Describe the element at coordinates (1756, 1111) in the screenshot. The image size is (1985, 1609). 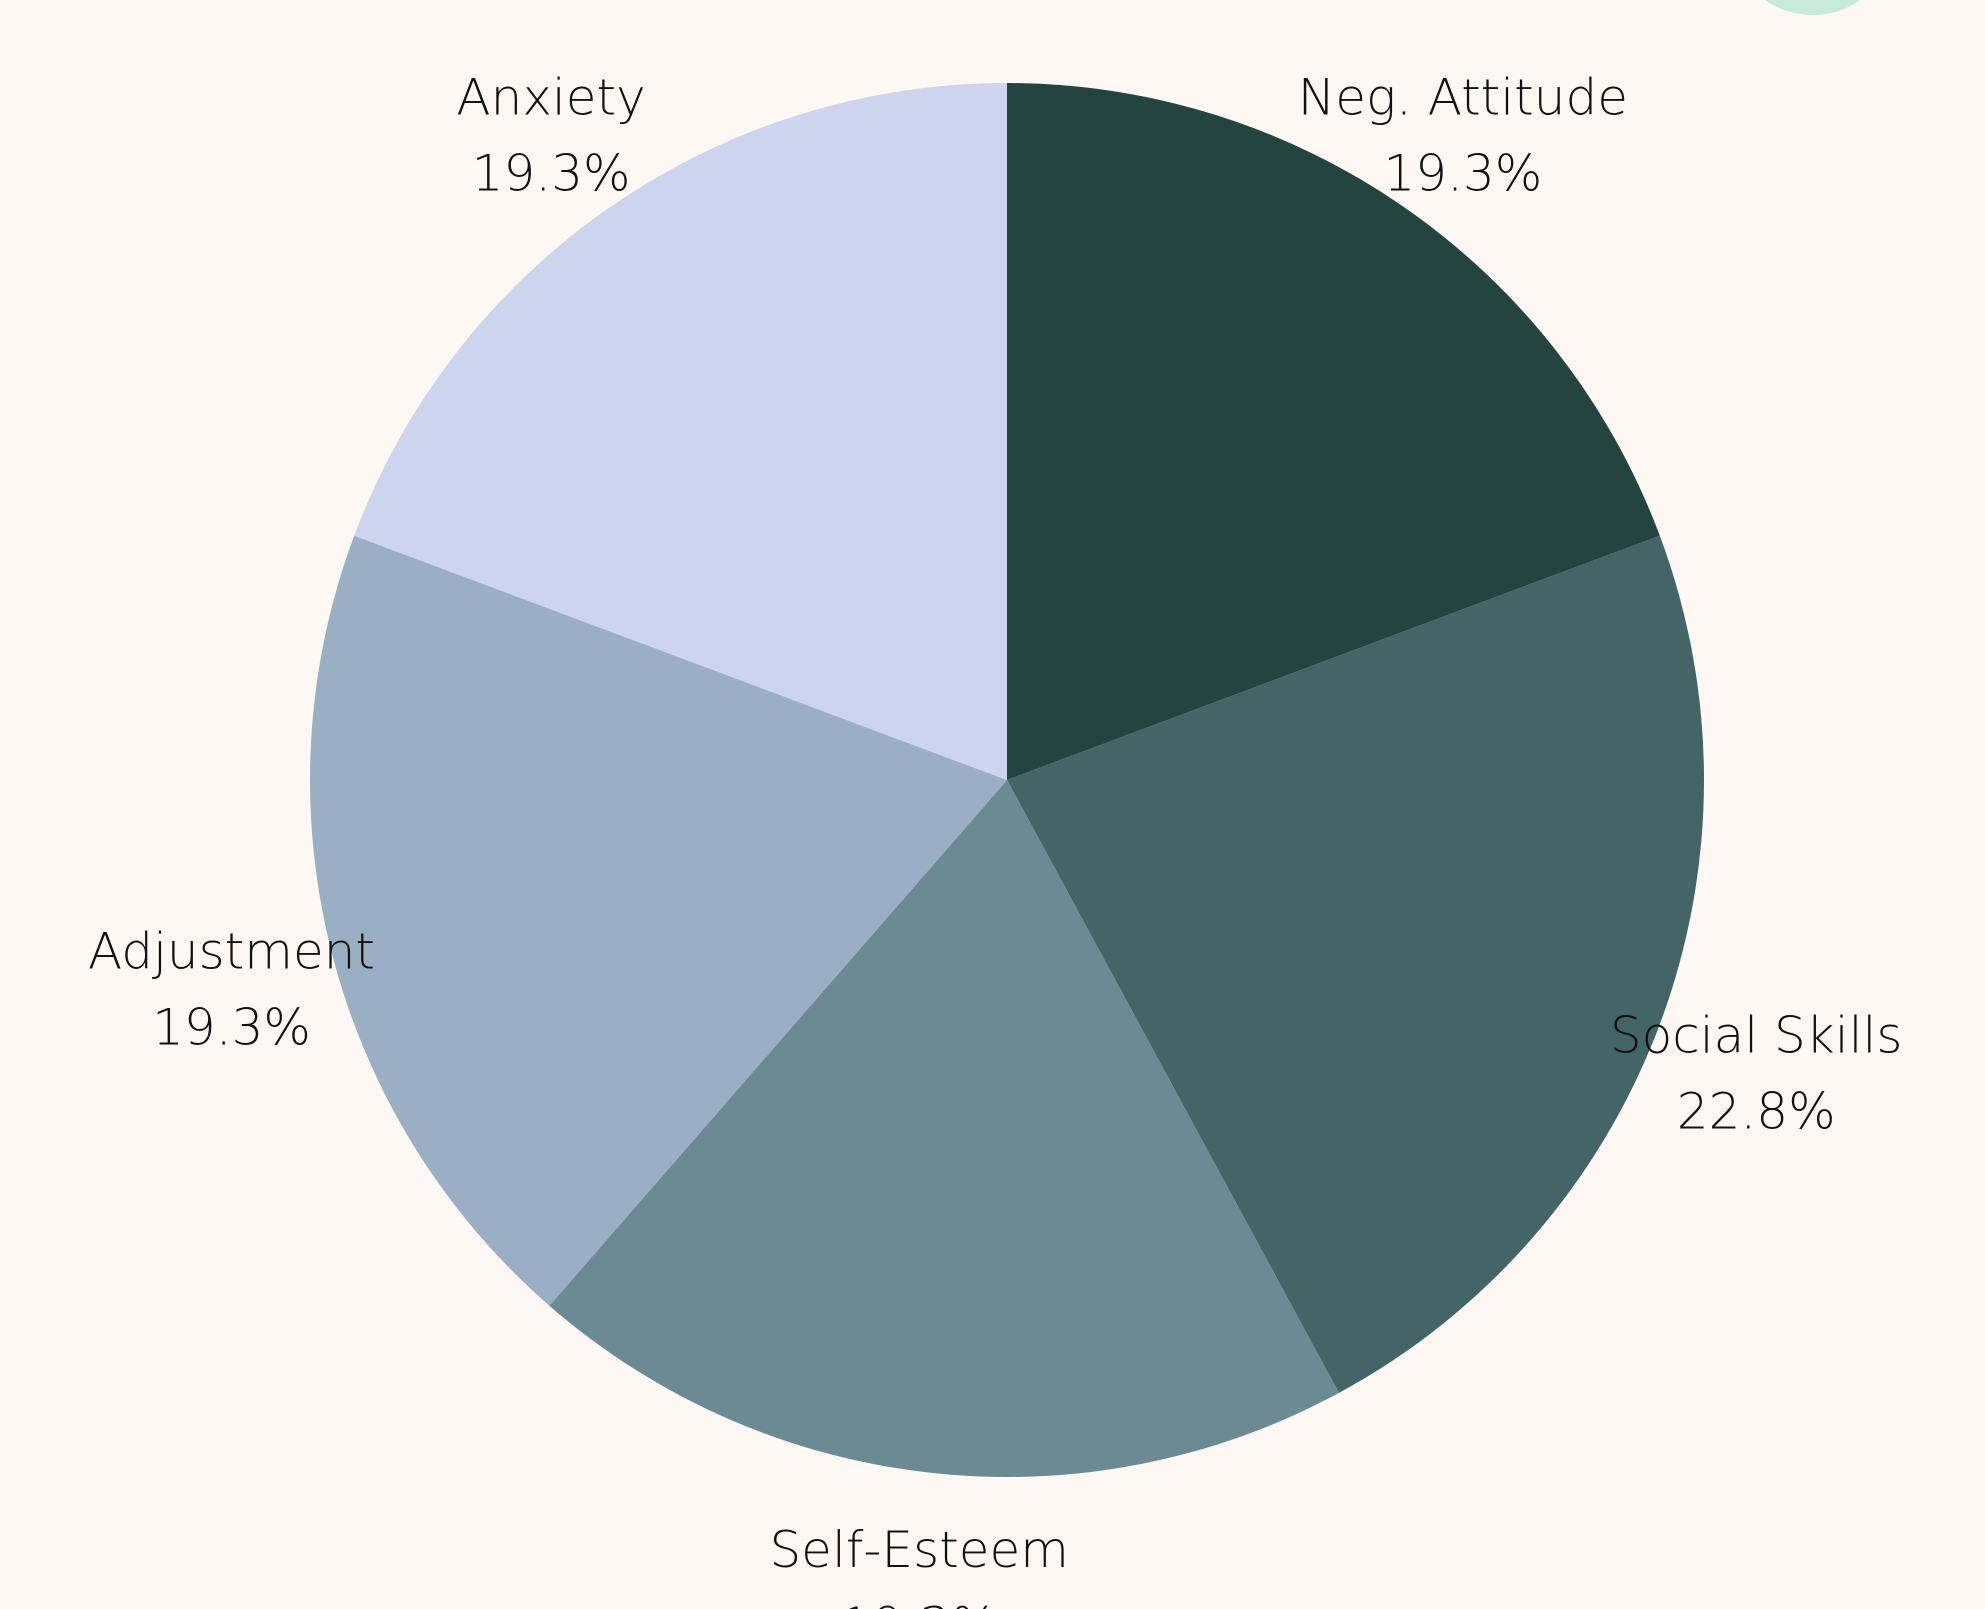
I see `slice-value-social-skills: 22.8%` at that location.